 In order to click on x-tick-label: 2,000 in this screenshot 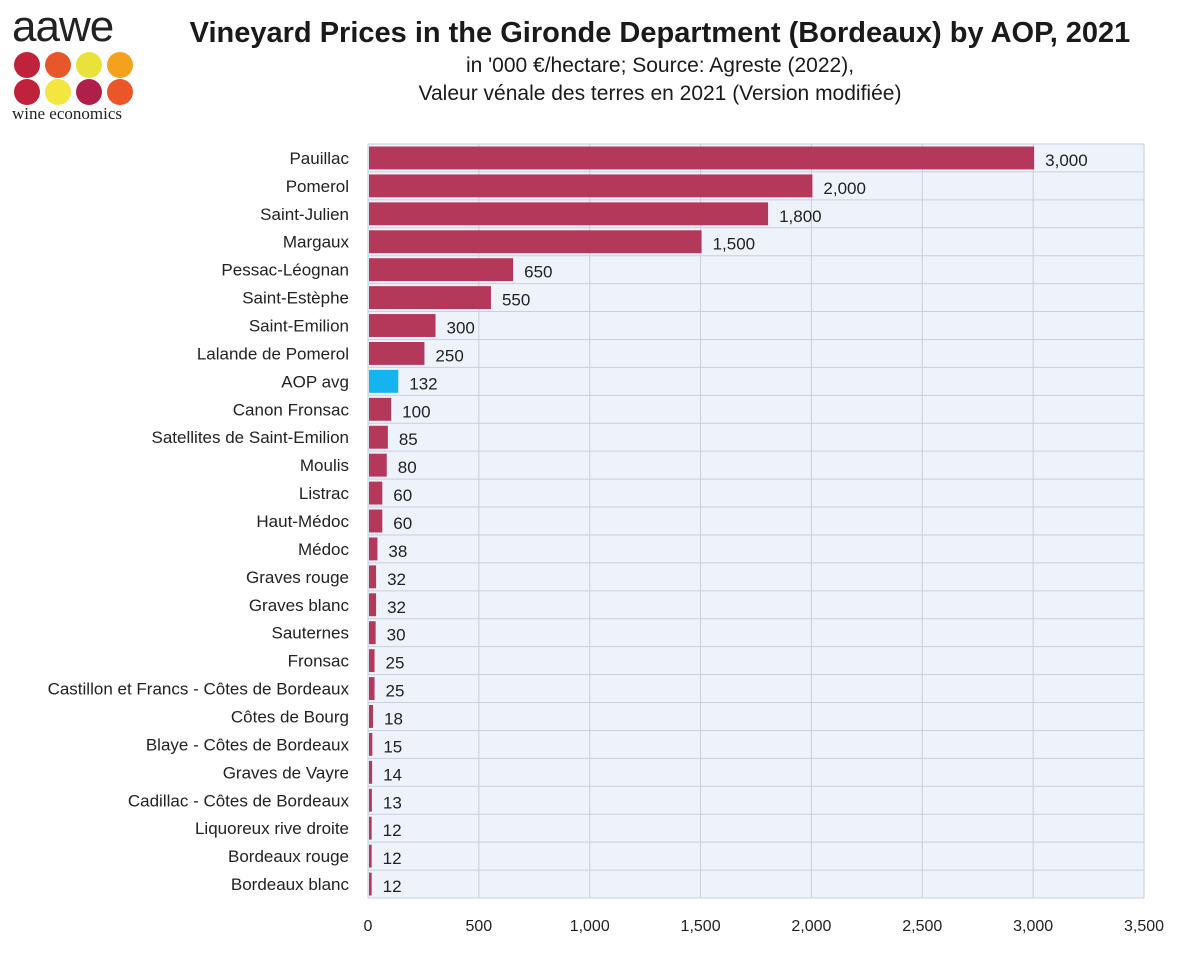, I will do `click(811, 926)`.